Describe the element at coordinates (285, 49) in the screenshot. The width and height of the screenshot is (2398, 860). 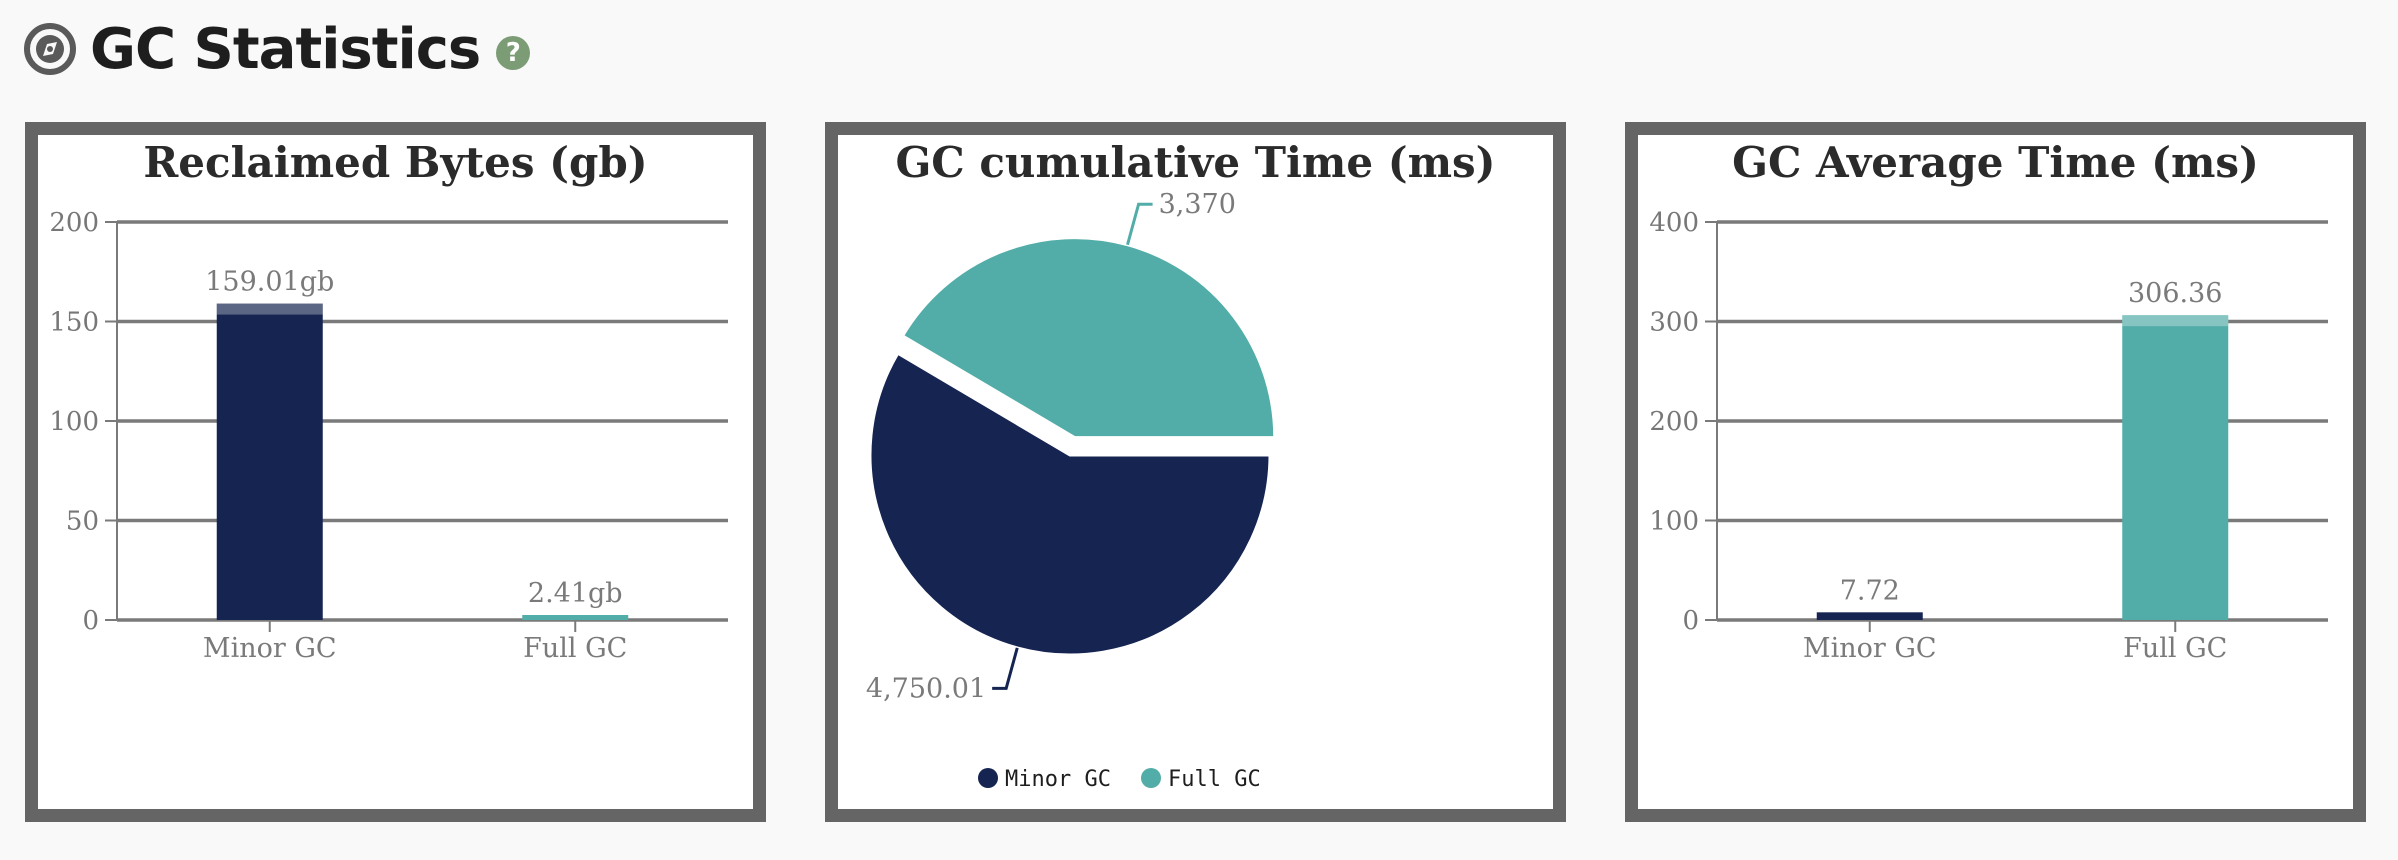
I see `page-title: GC Statistics` at that location.